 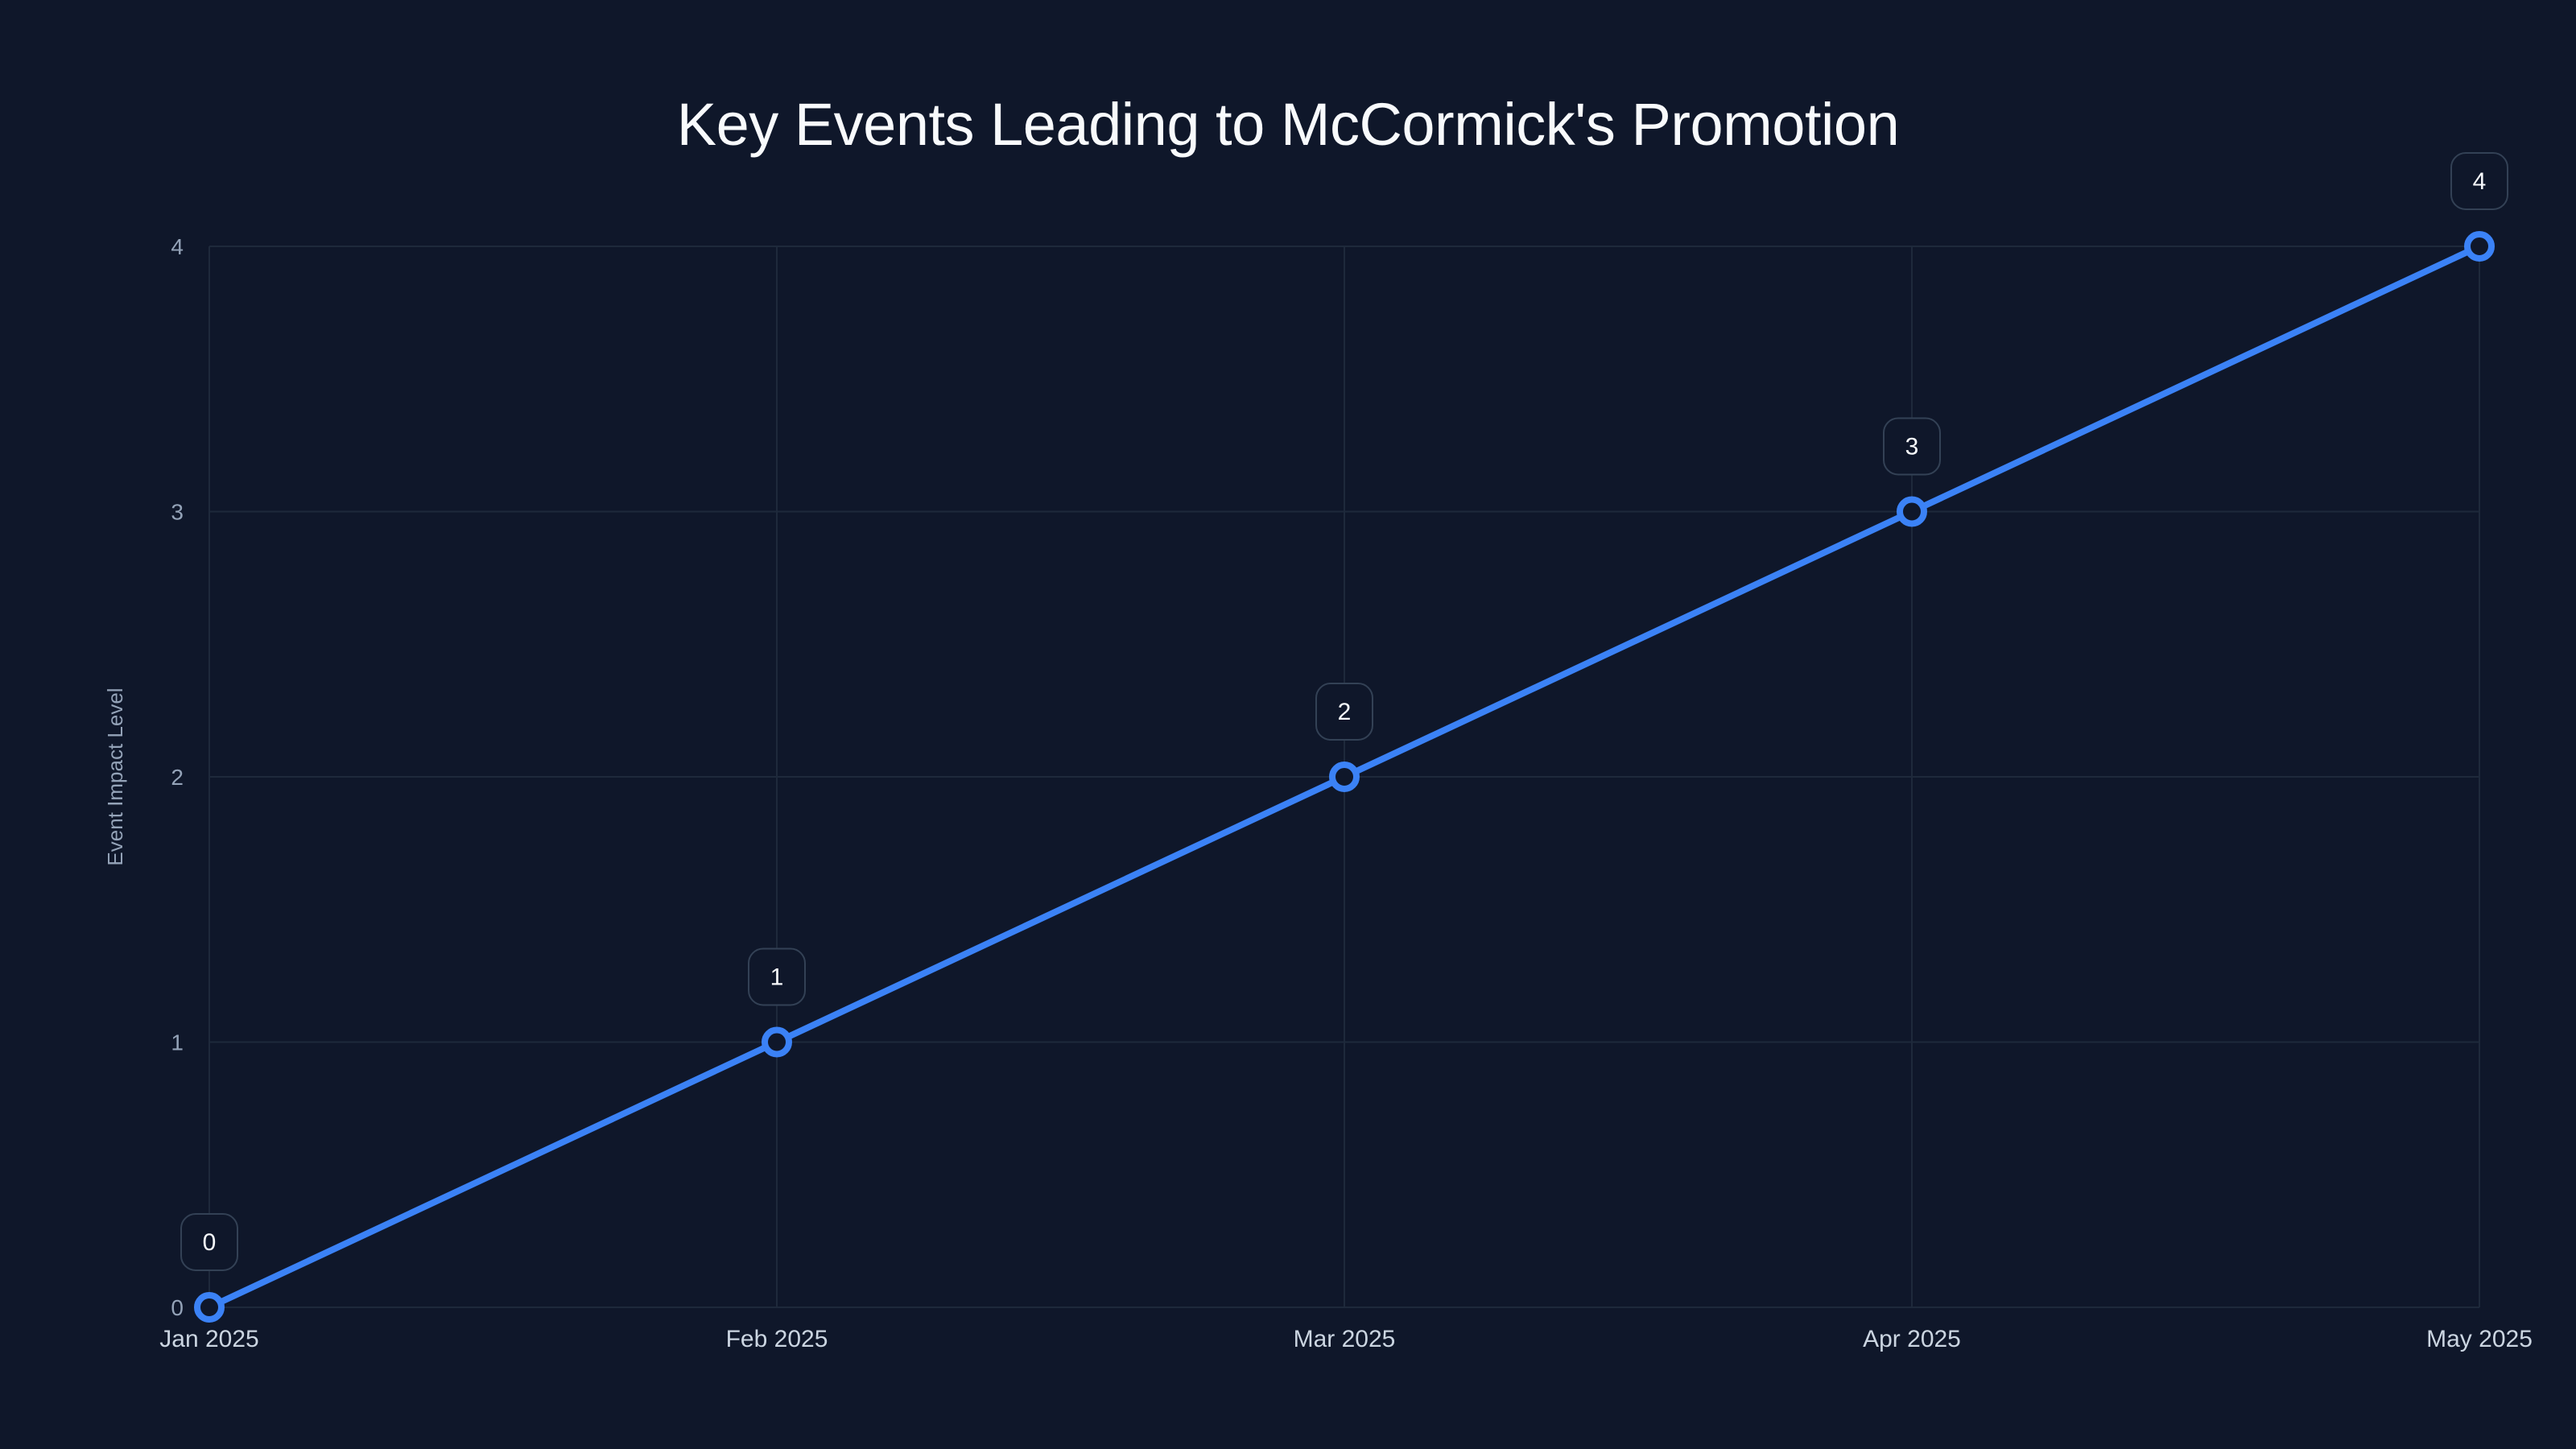 I want to click on data-label: 4, so click(x=2479, y=181).